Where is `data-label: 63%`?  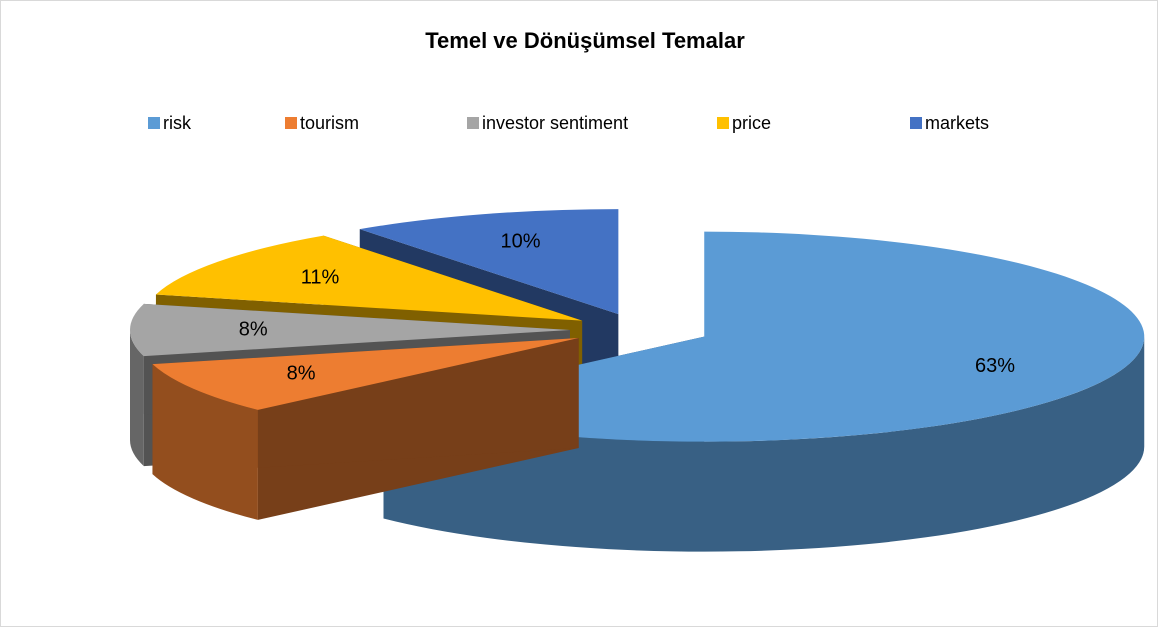 data-label: 63% is located at coordinates (995, 366).